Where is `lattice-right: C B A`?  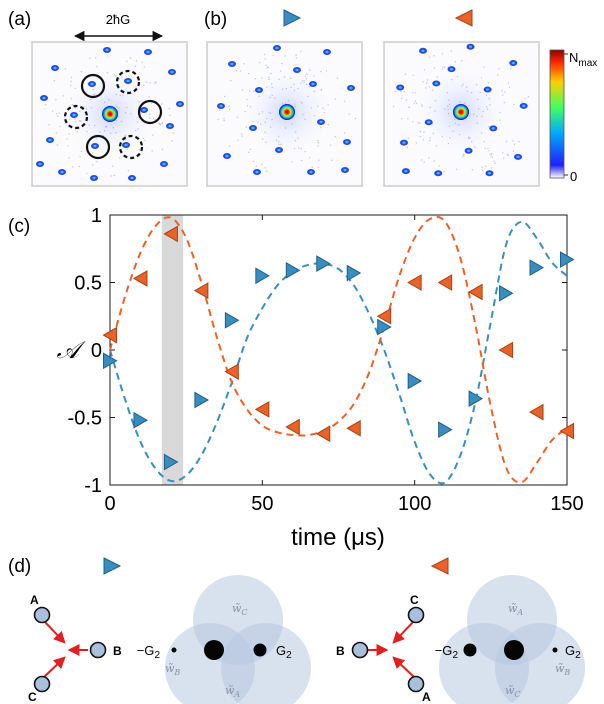
lattice-right: C B A is located at coordinates (383, 648).